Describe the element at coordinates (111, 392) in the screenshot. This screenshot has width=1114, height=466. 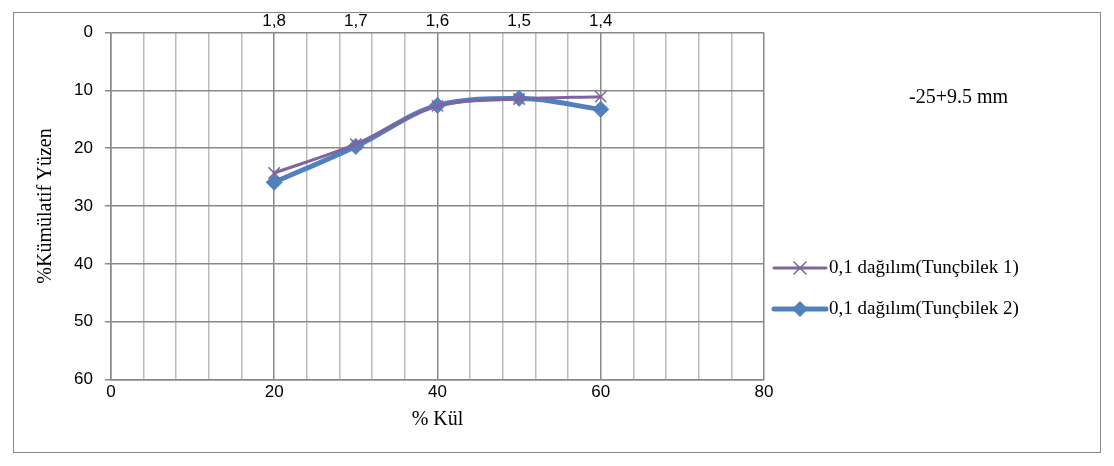
I see `x-tick-label: 0` at that location.